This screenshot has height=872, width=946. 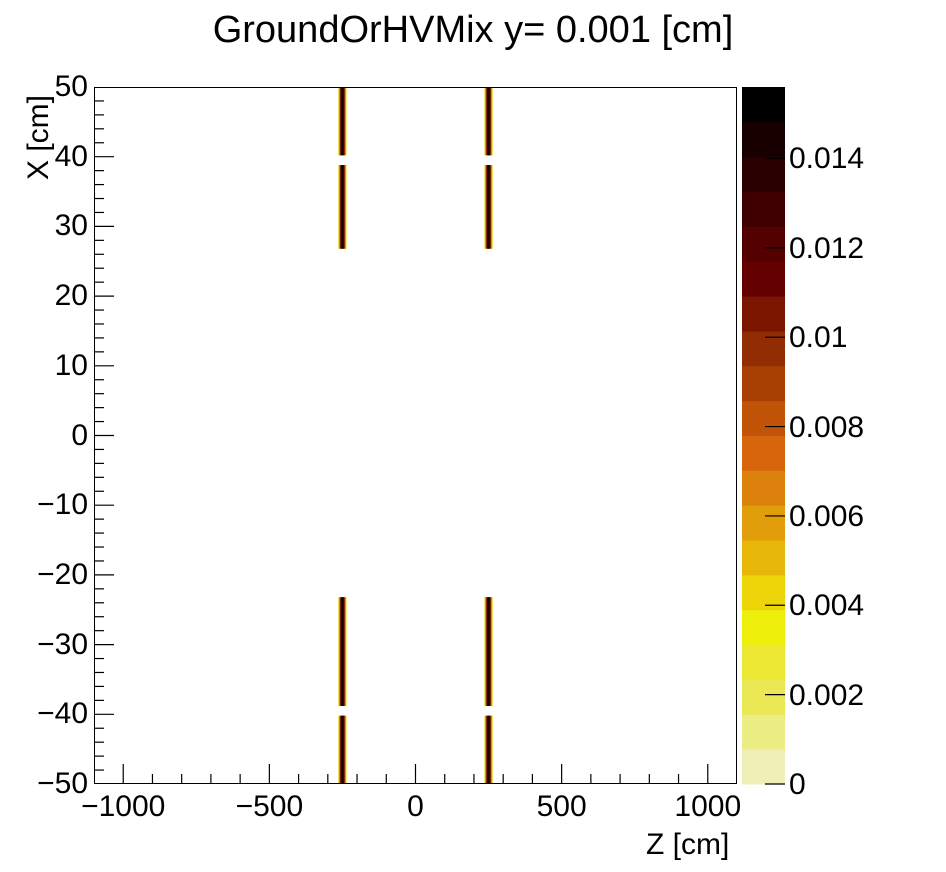 I want to click on z-tick-label: 0.002, so click(x=827, y=695).